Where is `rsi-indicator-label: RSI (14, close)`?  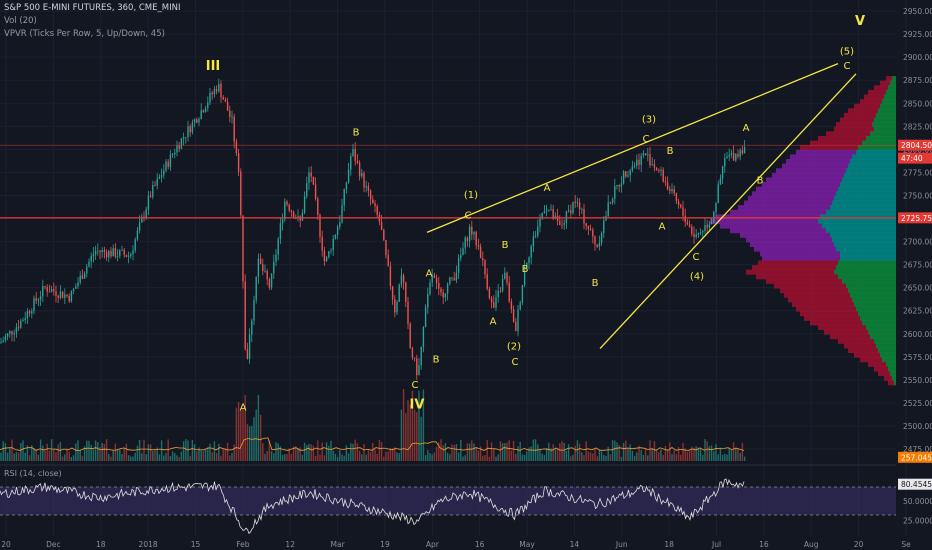
rsi-indicator-label: RSI (14, close) is located at coordinates (33, 473).